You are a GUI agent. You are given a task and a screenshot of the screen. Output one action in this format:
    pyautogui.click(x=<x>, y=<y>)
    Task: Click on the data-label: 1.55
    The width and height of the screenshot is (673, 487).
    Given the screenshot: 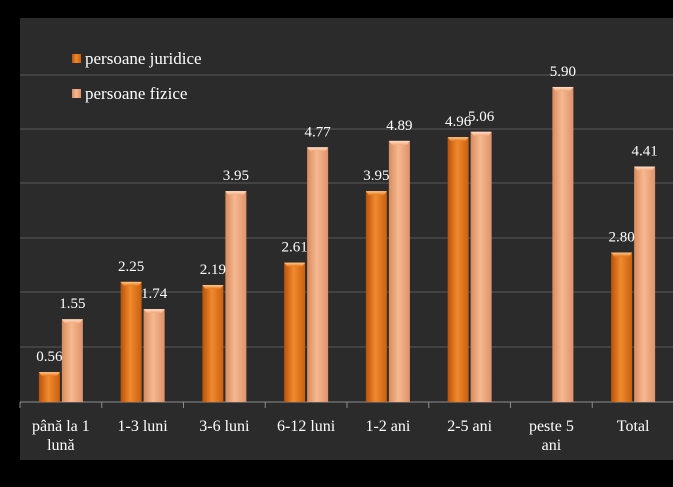 What is the action you would take?
    pyautogui.click(x=72, y=304)
    